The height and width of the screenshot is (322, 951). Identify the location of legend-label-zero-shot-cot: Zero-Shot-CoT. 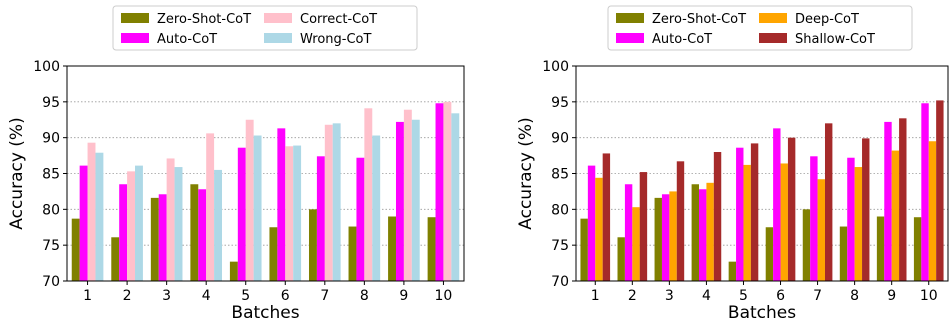
(204, 19).